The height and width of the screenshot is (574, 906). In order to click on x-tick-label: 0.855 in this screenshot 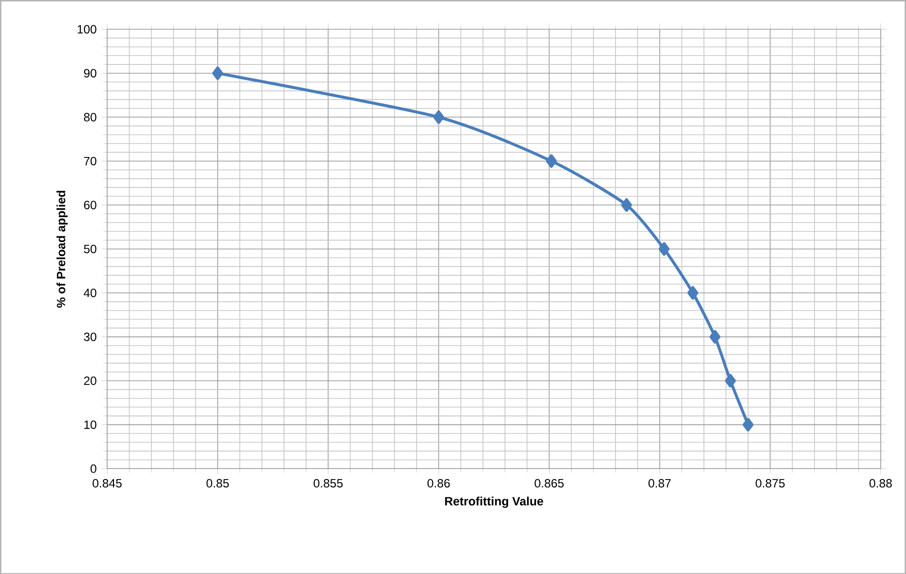, I will do `click(328, 483)`.